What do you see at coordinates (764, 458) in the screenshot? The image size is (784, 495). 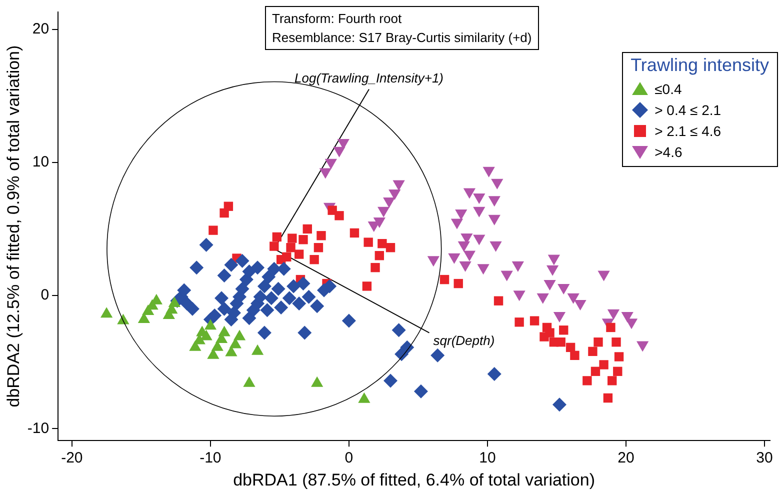 I see `x-tick-label: 30` at bounding box center [764, 458].